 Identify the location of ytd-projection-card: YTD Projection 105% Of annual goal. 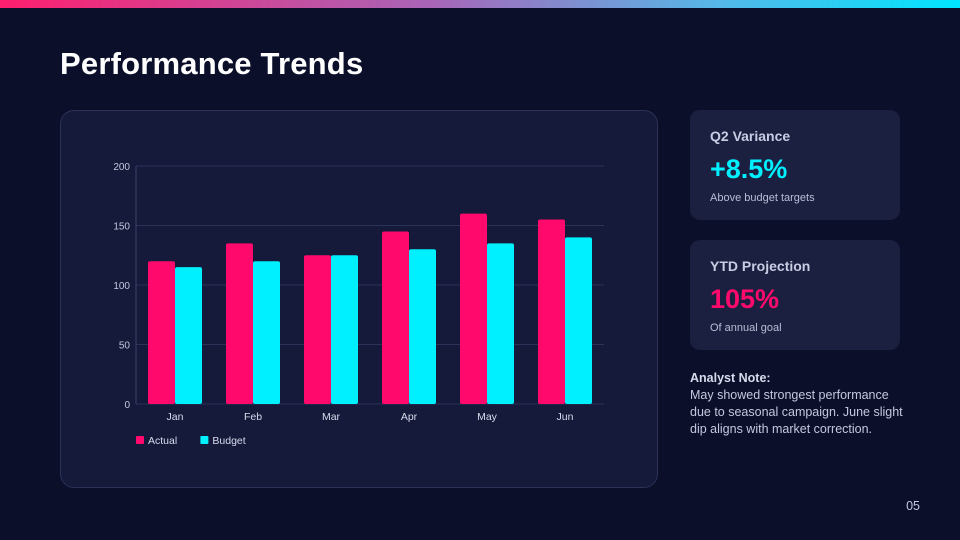
(795, 295).